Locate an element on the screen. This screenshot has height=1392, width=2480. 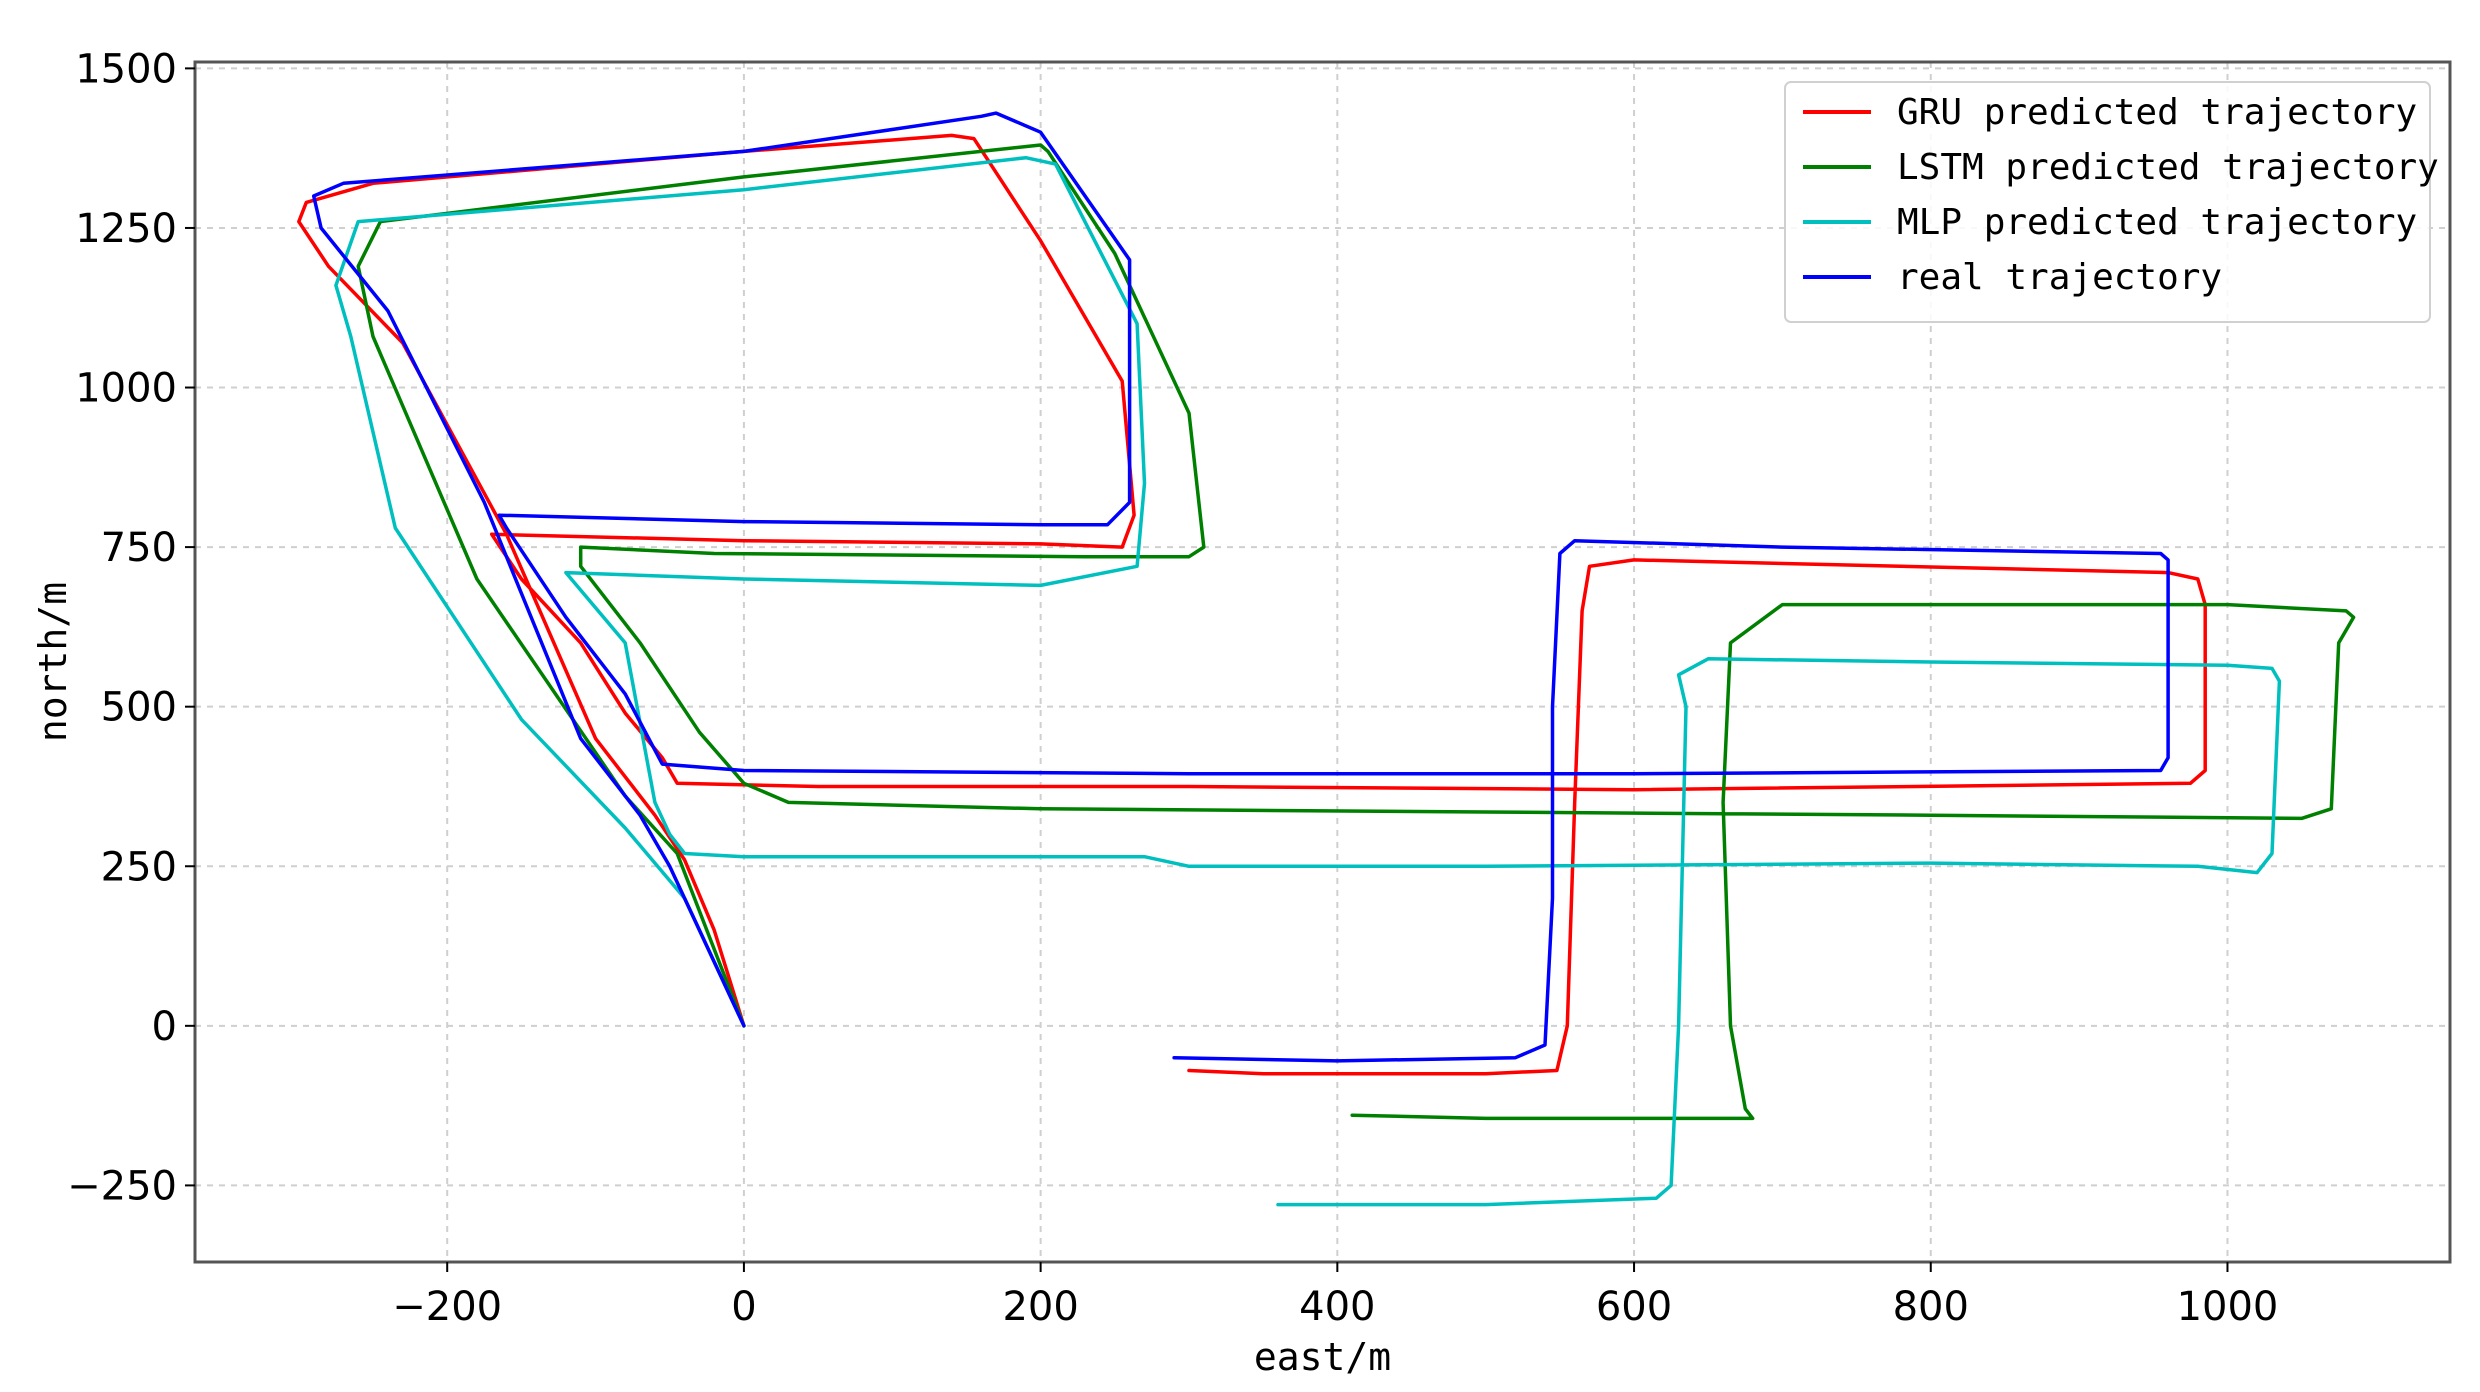
x-tick-label: 1000 is located at coordinates (2228, 1307).